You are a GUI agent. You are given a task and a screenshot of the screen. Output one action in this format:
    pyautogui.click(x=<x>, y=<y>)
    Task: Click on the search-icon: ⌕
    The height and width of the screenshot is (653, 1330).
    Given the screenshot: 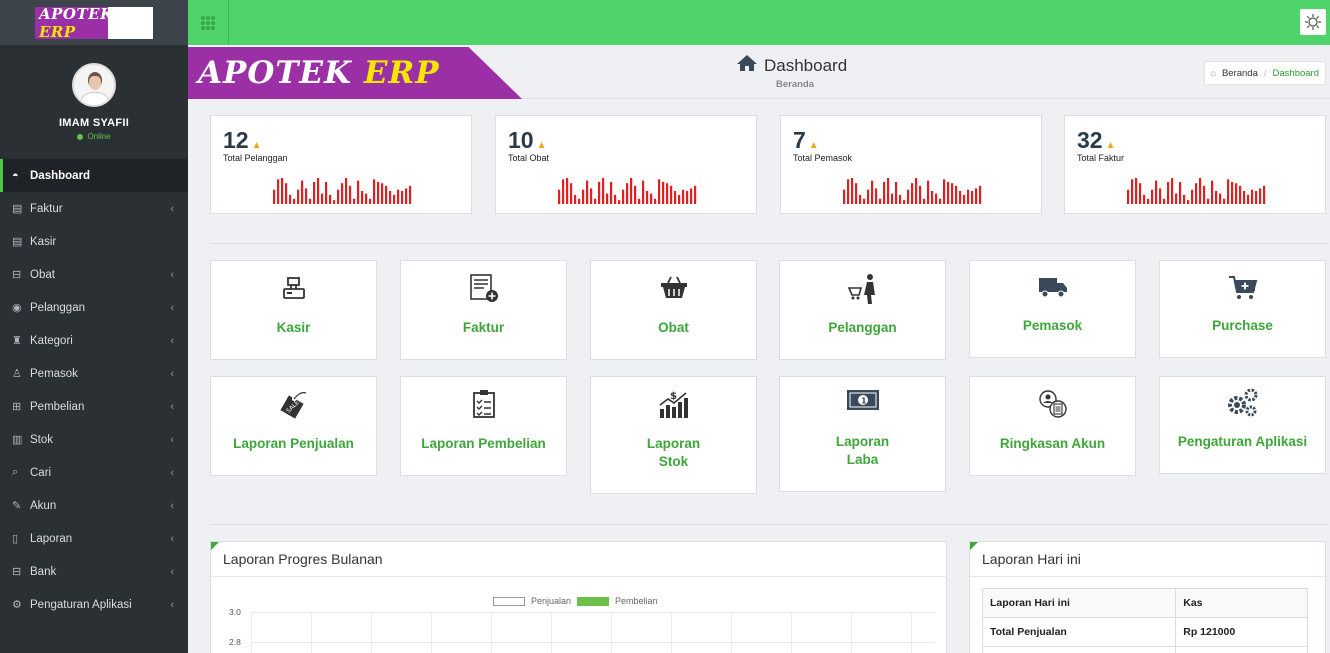 What is the action you would take?
    pyautogui.click(x=15, y=472)
    